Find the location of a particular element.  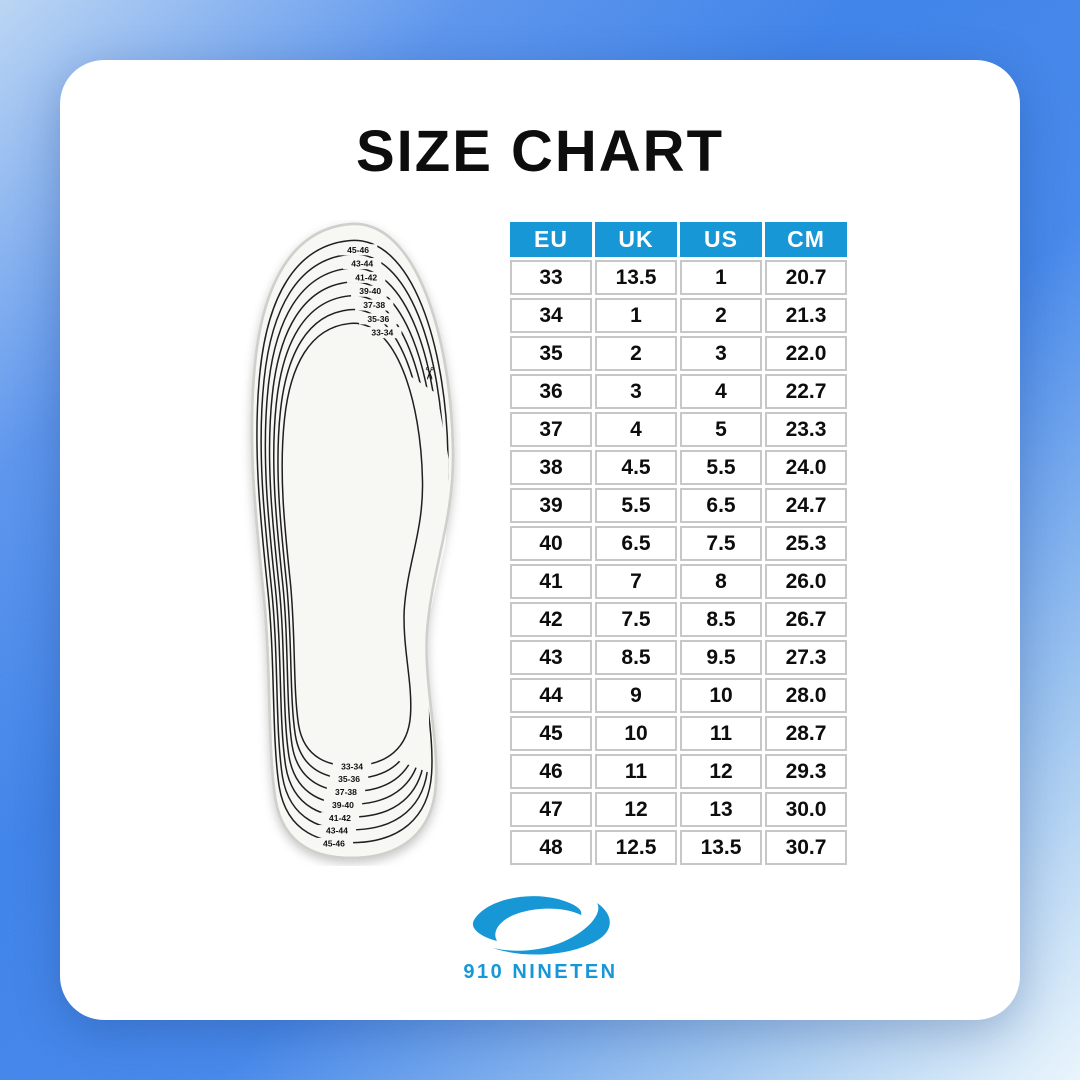

table-row: 38 4.5 5.5 24.0 is located at coordinates (678, 467).